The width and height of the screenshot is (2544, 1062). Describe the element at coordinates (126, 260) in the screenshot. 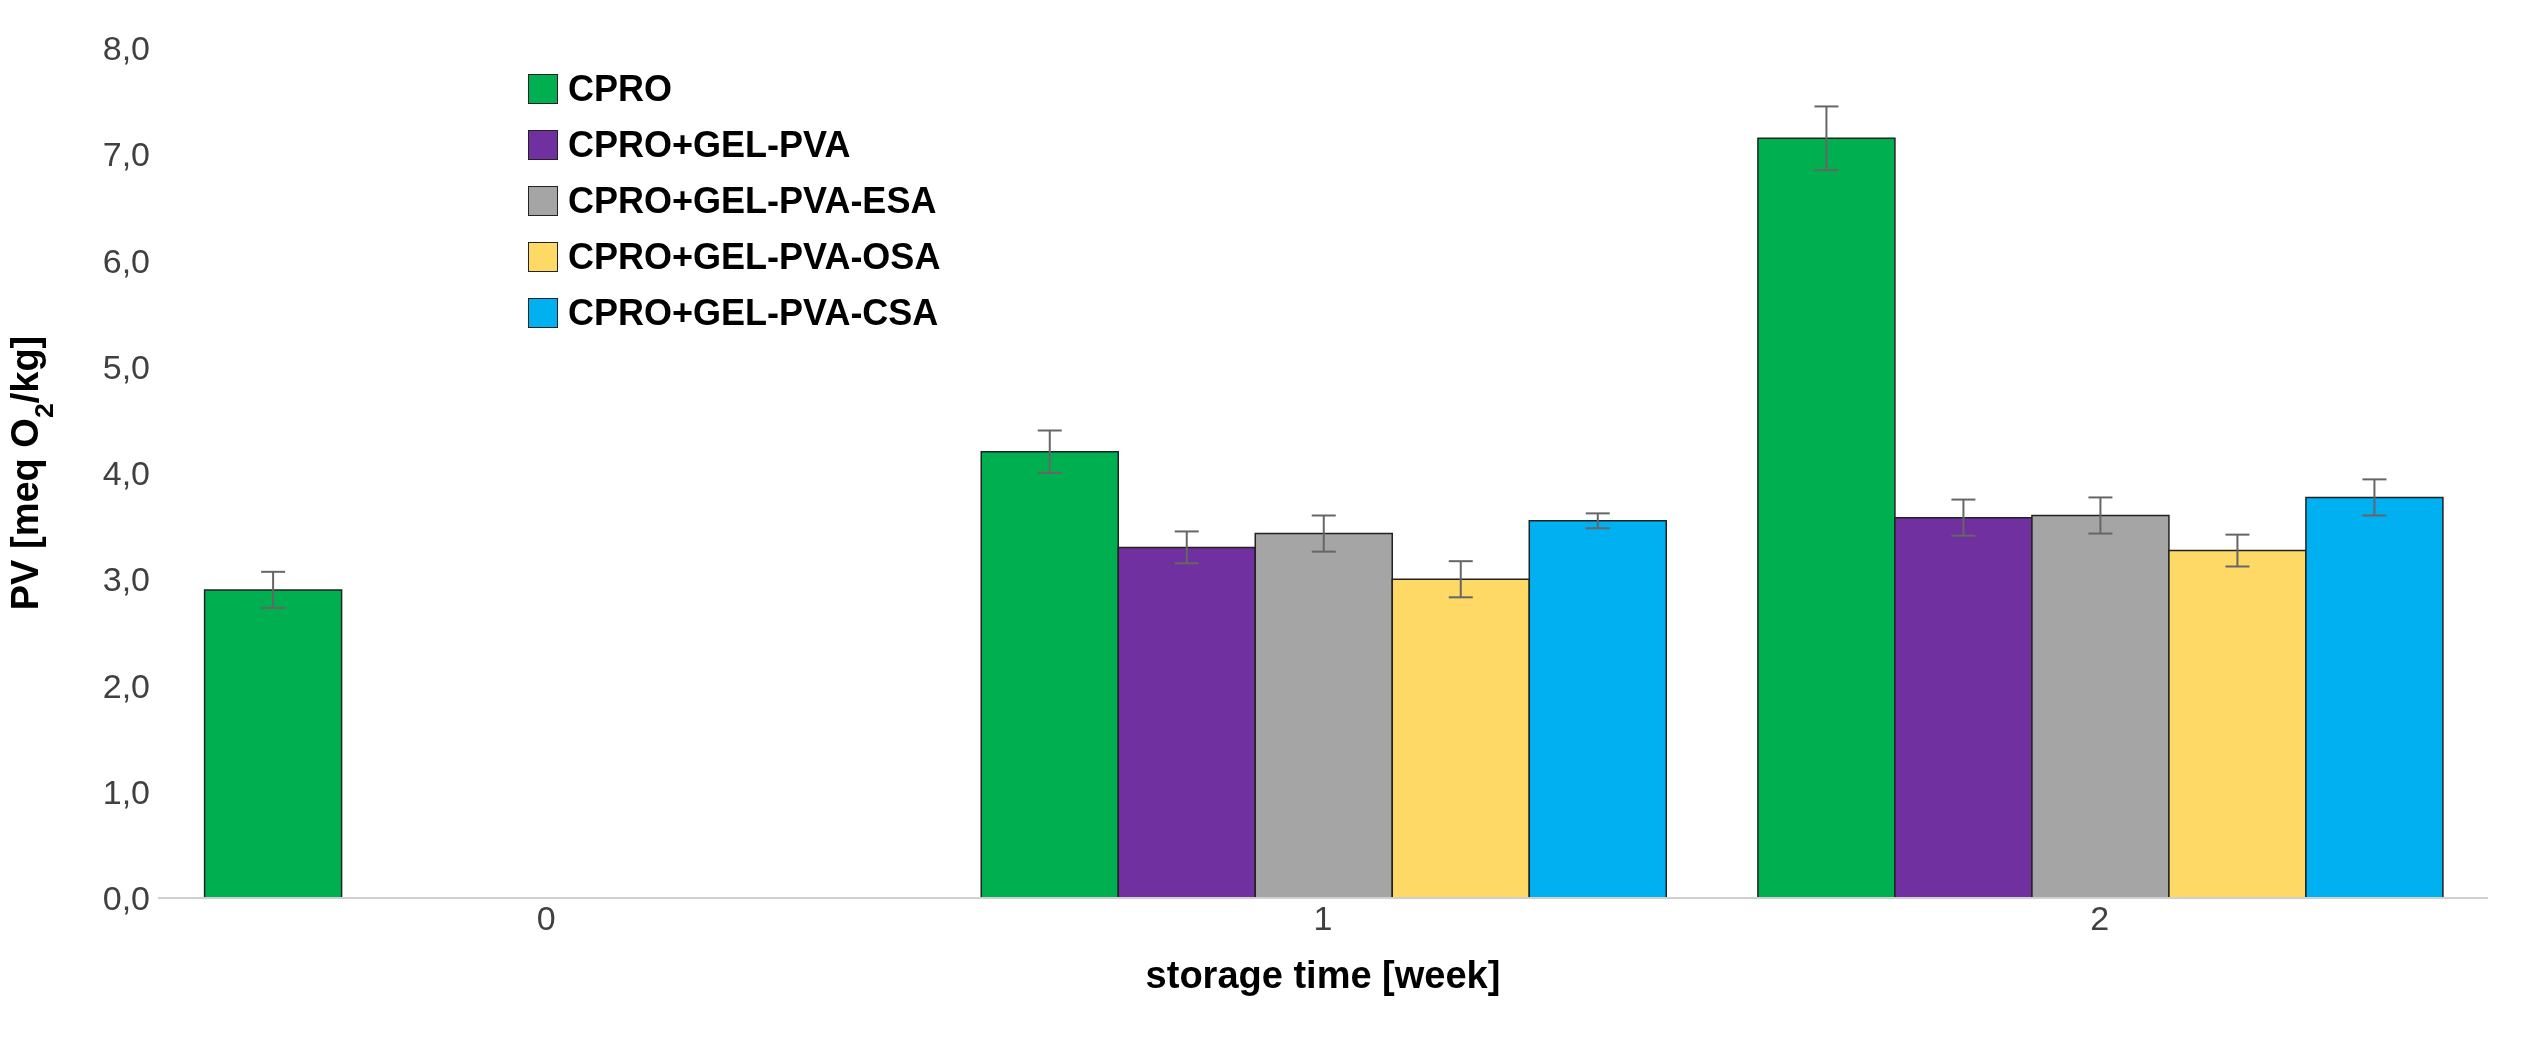

I see `y-tick-label: 6,0` at that location.